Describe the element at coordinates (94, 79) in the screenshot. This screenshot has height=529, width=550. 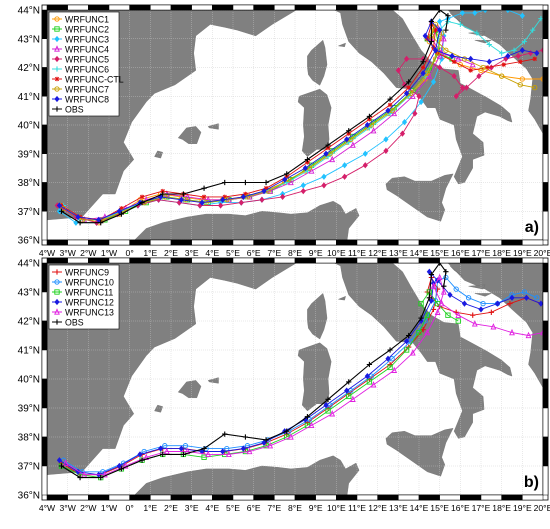
I see `legend-label: WRFUNC-CTL` at that location.